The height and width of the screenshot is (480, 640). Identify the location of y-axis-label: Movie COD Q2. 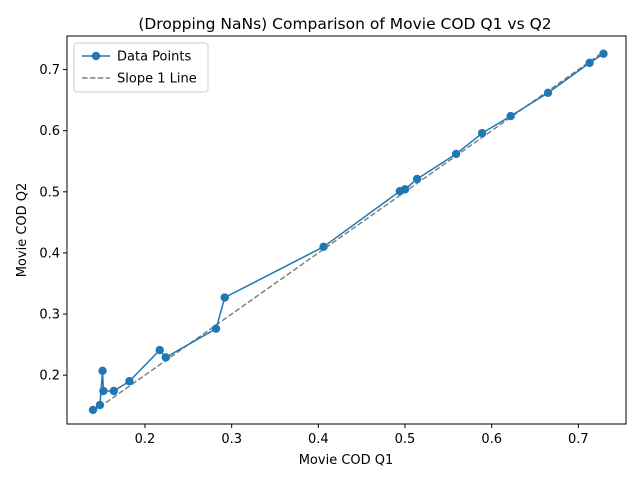
(22, 230).